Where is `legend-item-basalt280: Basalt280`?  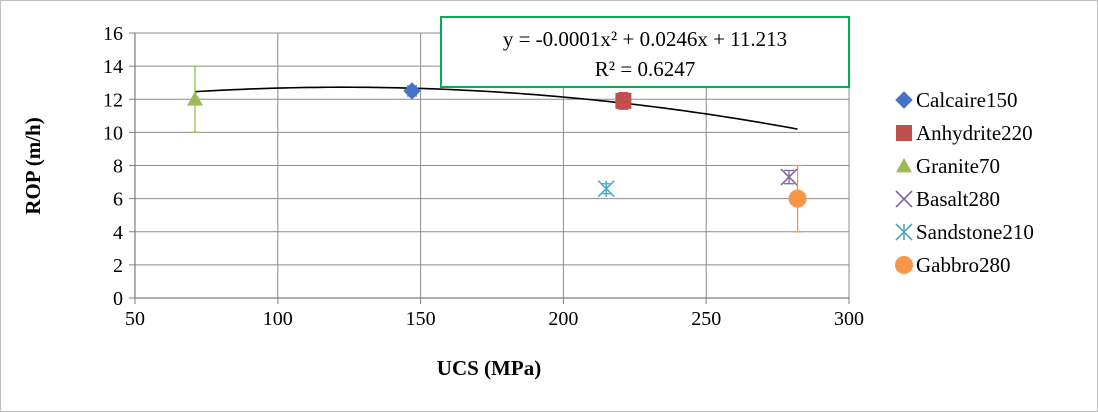
legend-item-basalt280: Basalt280 is located at coordinates (947, 199).